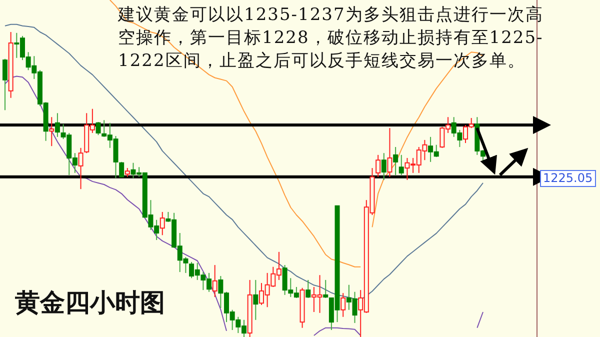  I want to click on annotation: 黄金四小时图, so click(90, 303).